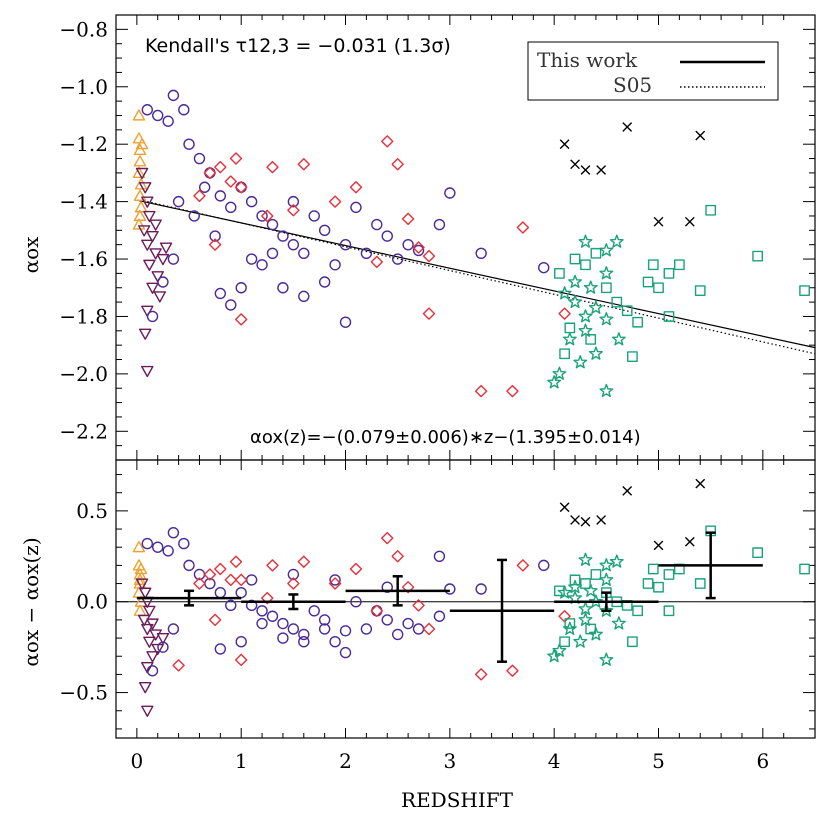 This screenshot has width=830, height=834. Describe the element at coordinates (762, 761) in the screenshot. I see `x-tick-label: 6` at that location.